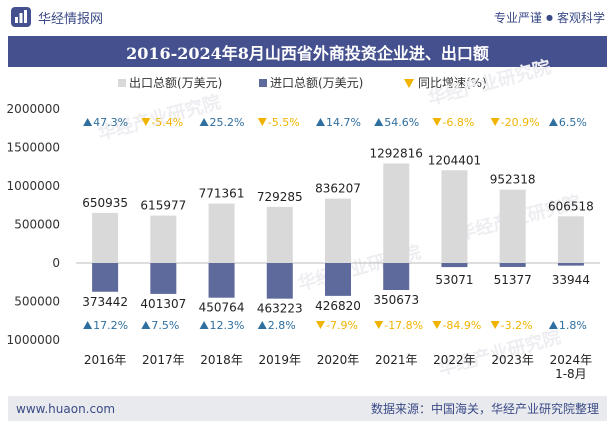 This screenshot has height=427, width=615. I want to click on x-tick-label: 2017年, so click(163, 360).